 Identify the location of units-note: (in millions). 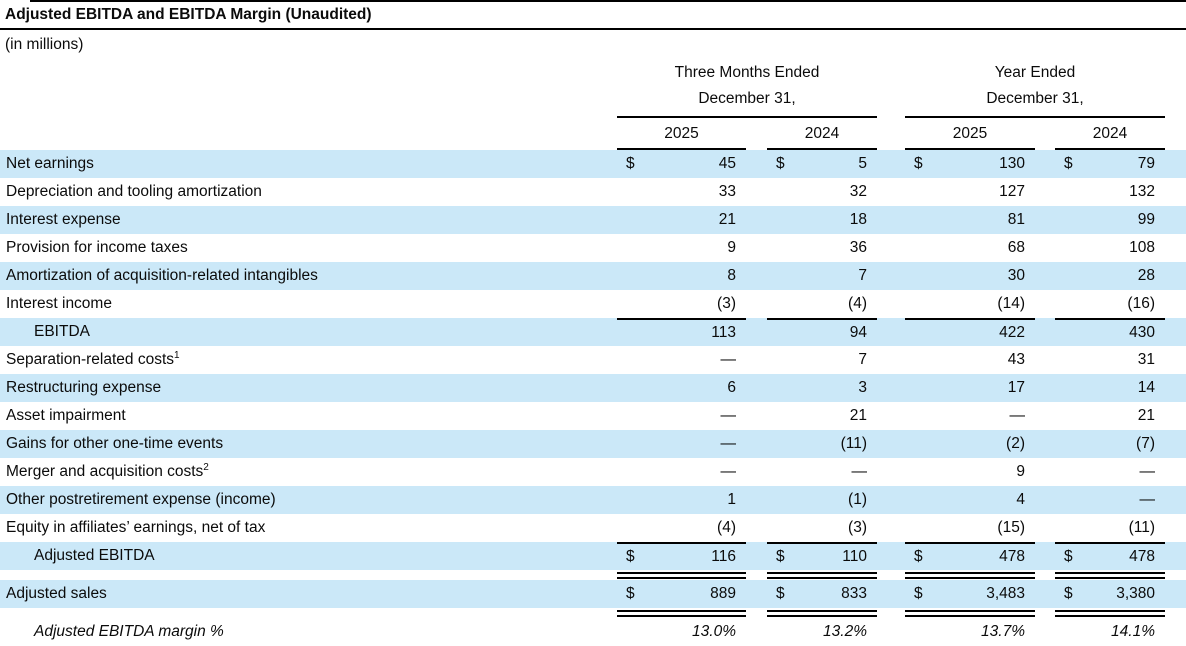
(44, 44).